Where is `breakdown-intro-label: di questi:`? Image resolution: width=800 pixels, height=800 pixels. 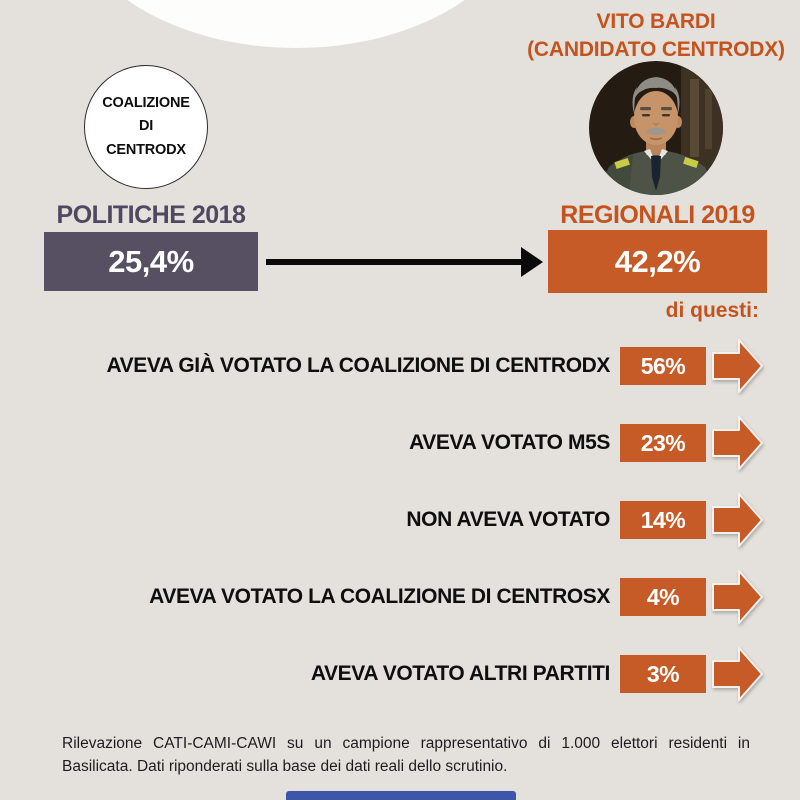 breakdown-intro-label: di questi: is located at coordinates (712, 310).